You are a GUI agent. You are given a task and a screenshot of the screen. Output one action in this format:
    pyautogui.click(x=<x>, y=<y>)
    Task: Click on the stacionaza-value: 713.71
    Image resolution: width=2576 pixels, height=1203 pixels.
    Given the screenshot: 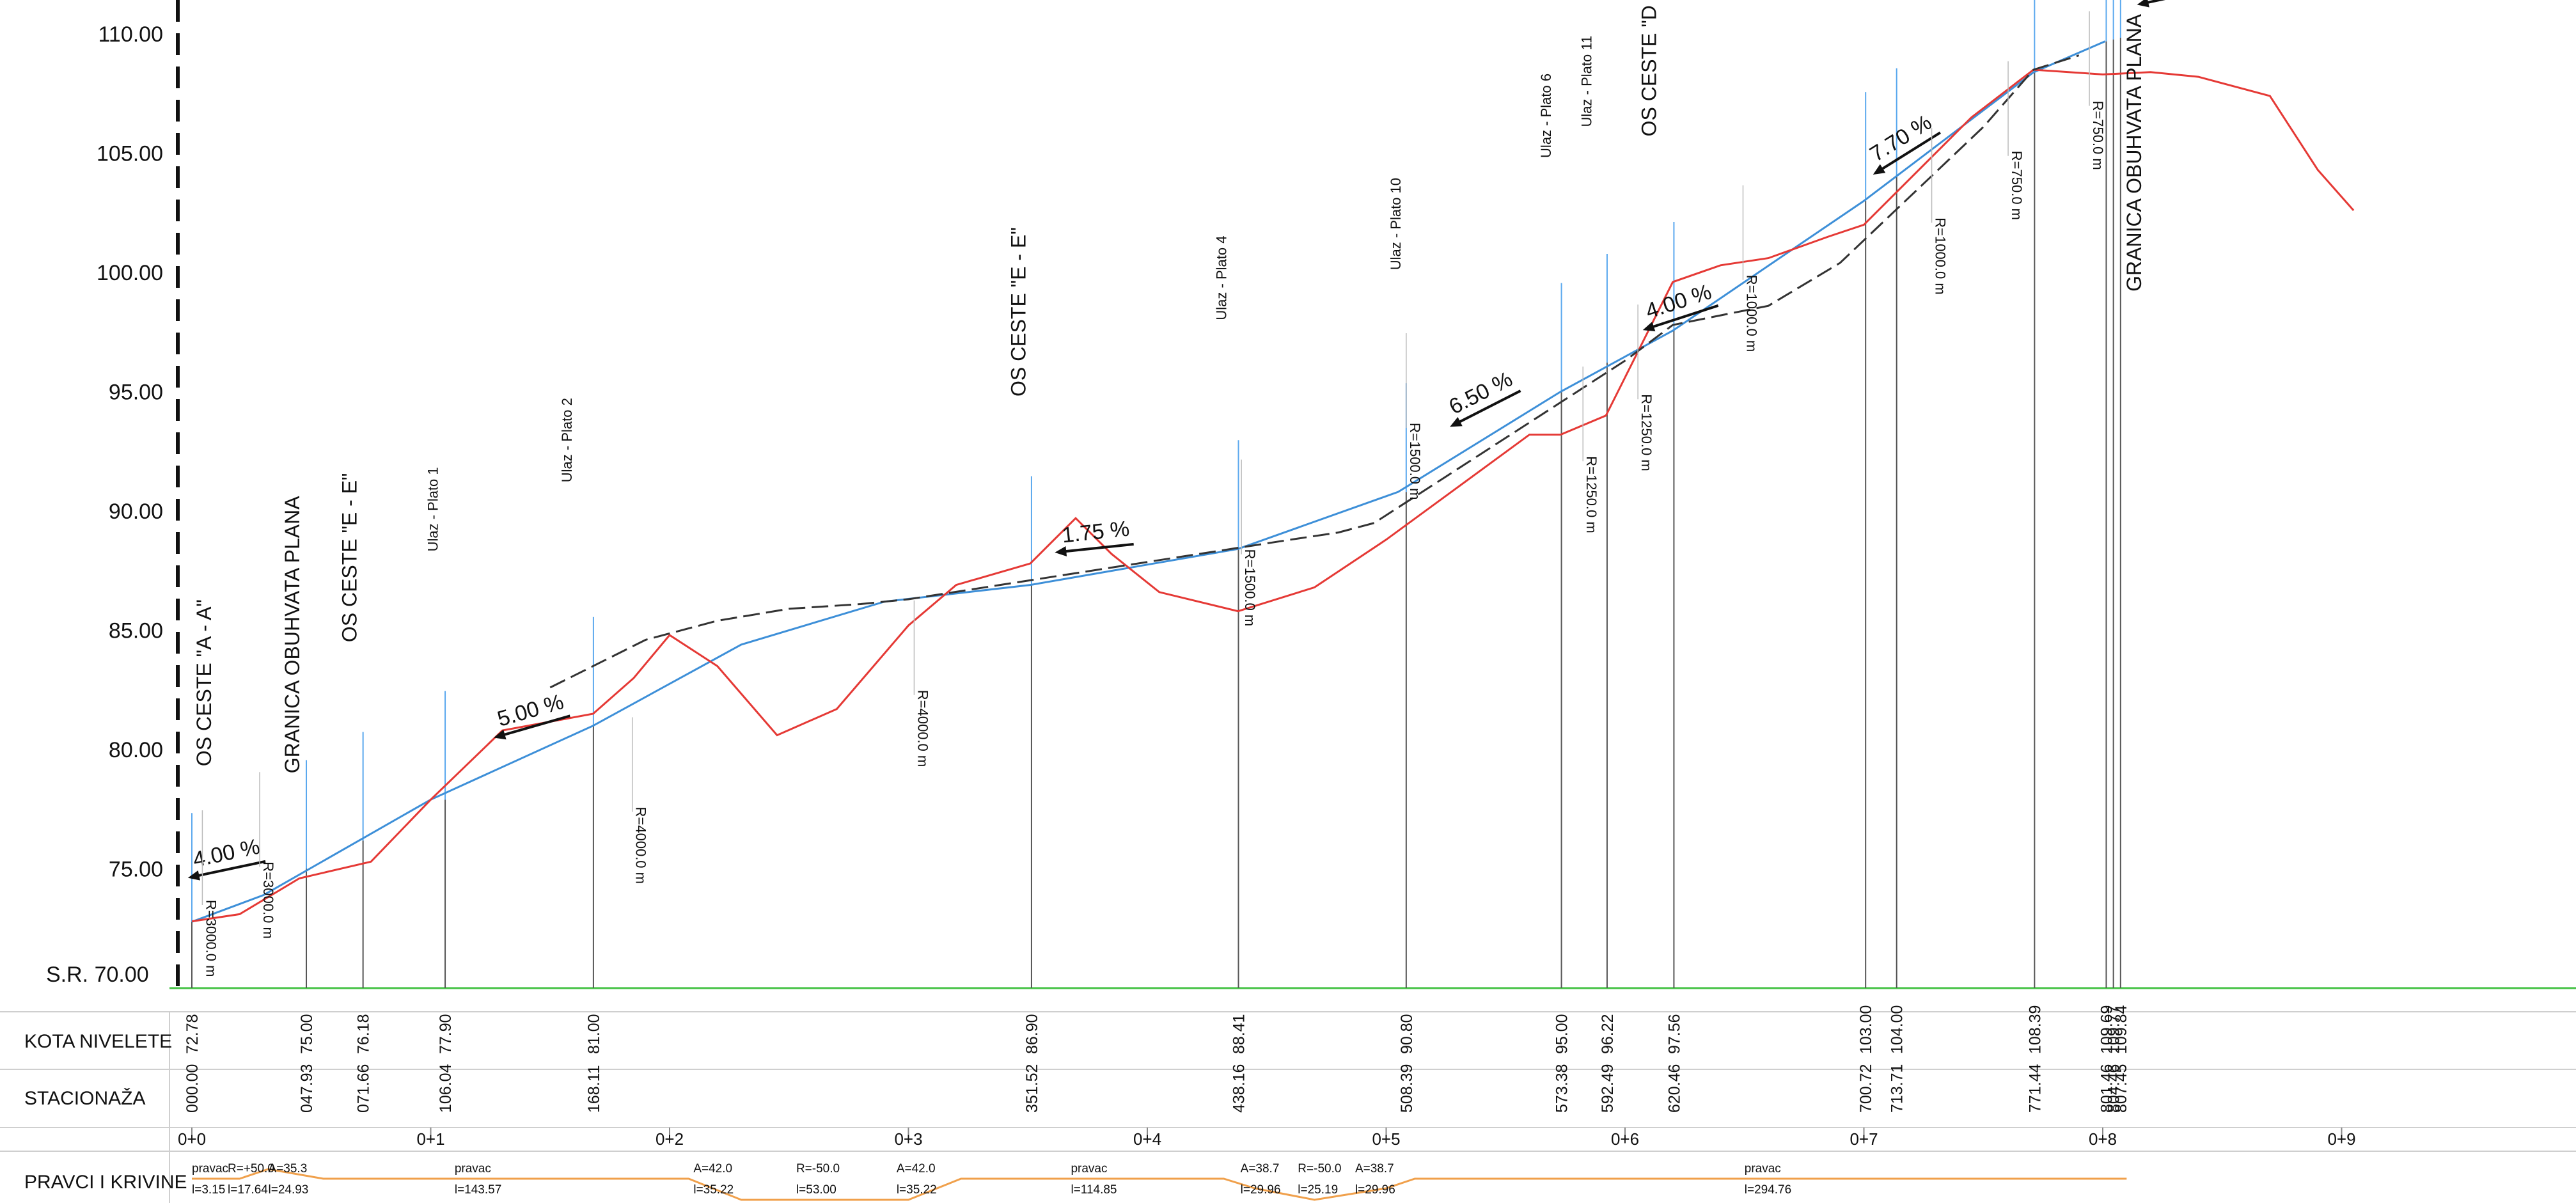 What is the action you would take?
    pyautogui.click(x=1897, y=1088)
    